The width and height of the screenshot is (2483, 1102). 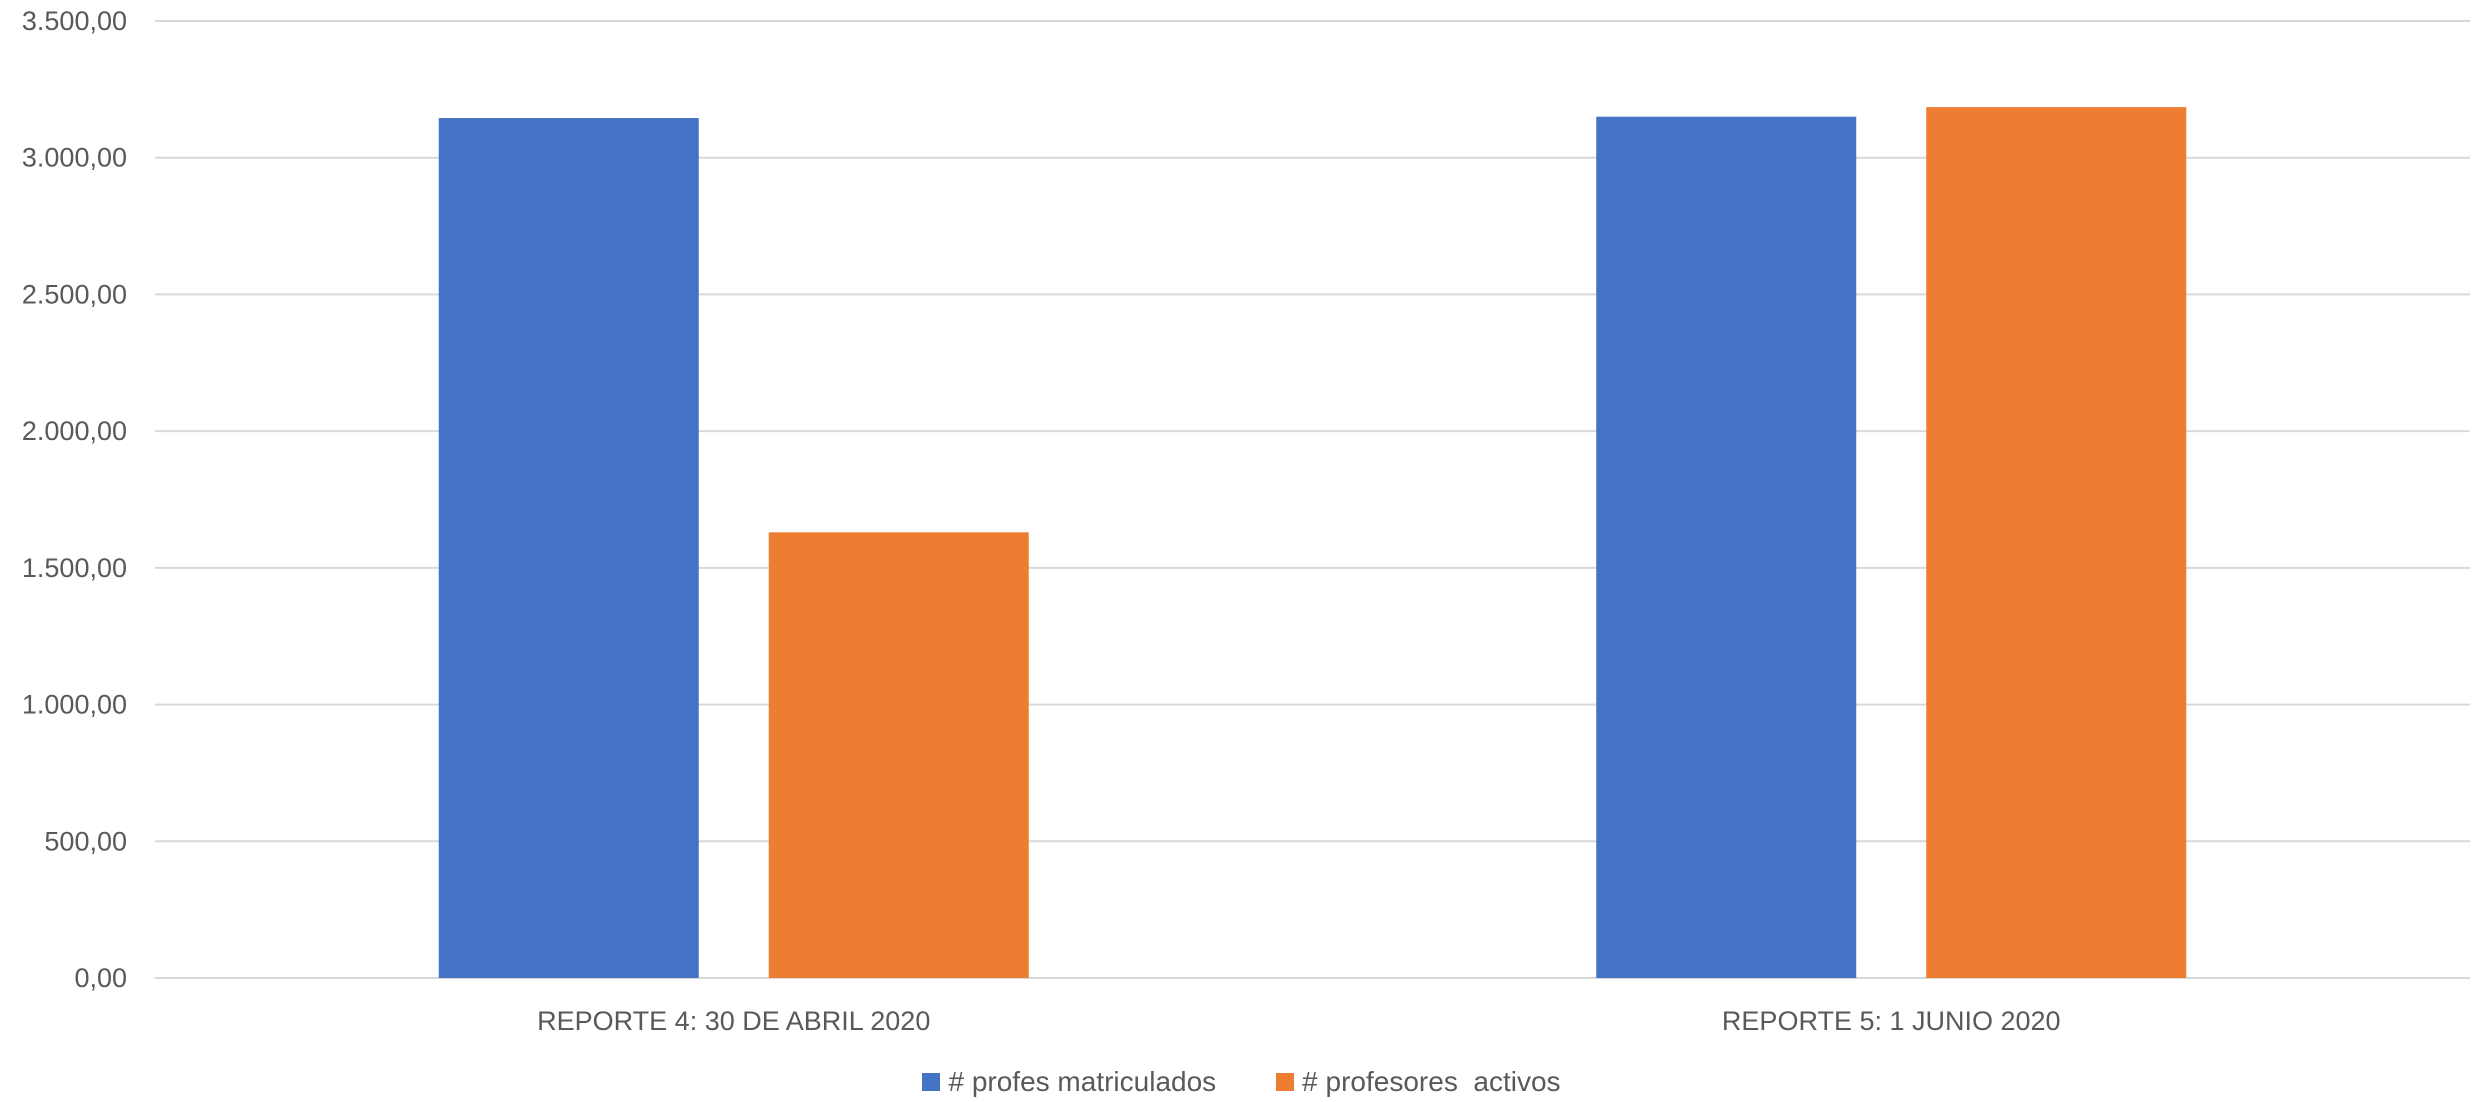 I want to click on legend-label-series-1: # profes matriculados, so click(x=1082, y=1081).